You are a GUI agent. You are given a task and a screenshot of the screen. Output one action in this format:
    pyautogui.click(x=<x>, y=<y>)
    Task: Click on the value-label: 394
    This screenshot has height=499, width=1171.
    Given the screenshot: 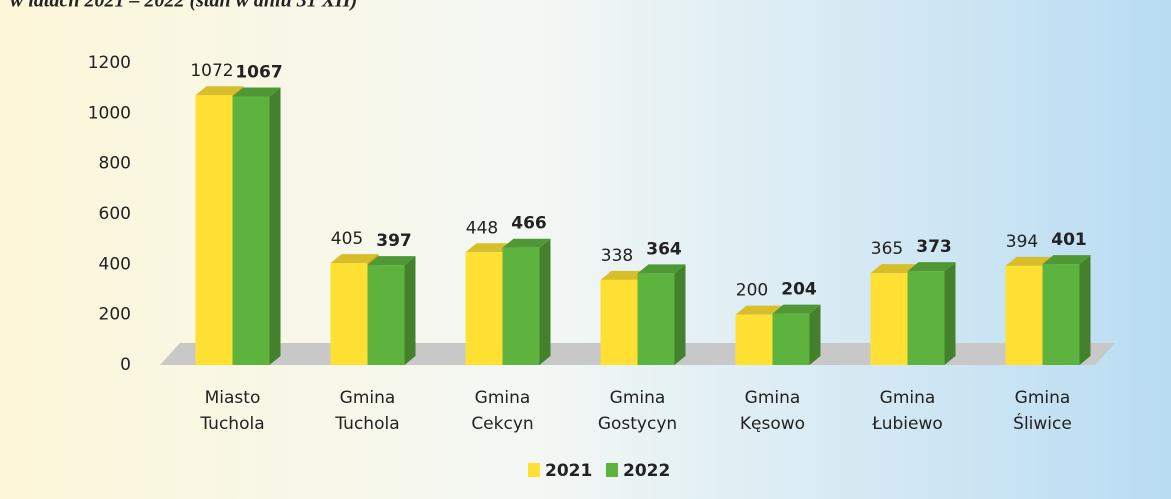 What is the action you would take?
    pyautogui.click(x=1022, y=242)
    